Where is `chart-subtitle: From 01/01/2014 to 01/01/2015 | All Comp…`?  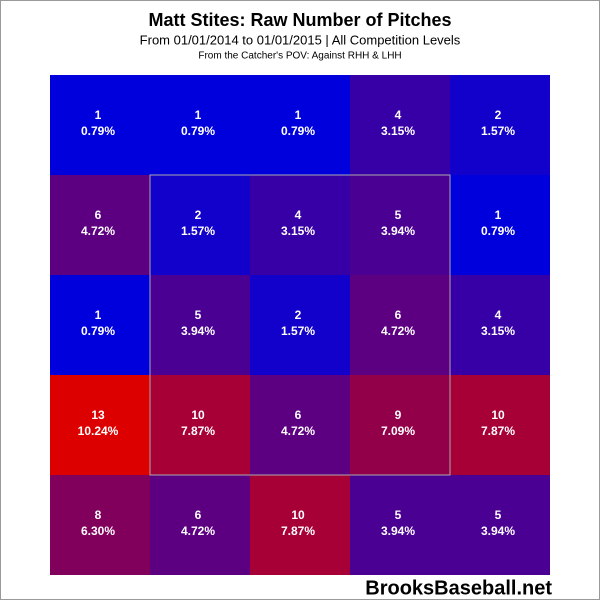 chart-subtitle: From 01/01/2014 to 01/01/2015 | All Comp… is located at coordinates (300, 39).